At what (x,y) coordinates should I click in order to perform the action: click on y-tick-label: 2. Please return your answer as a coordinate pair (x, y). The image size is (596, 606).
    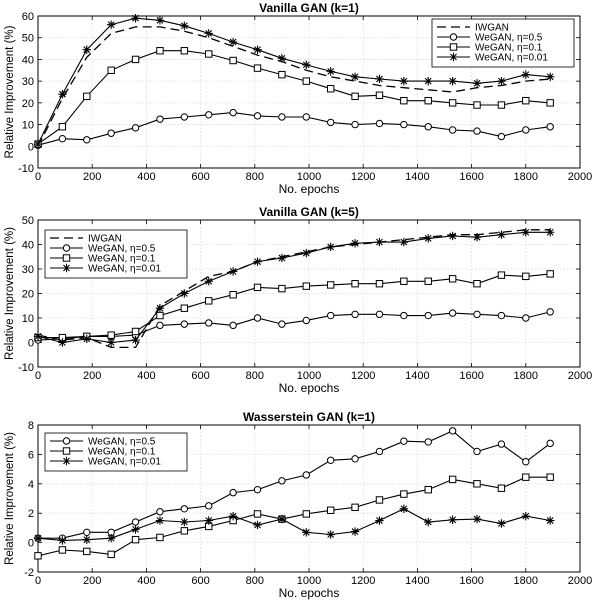
    Looking at the image, I should click on (31, 514).